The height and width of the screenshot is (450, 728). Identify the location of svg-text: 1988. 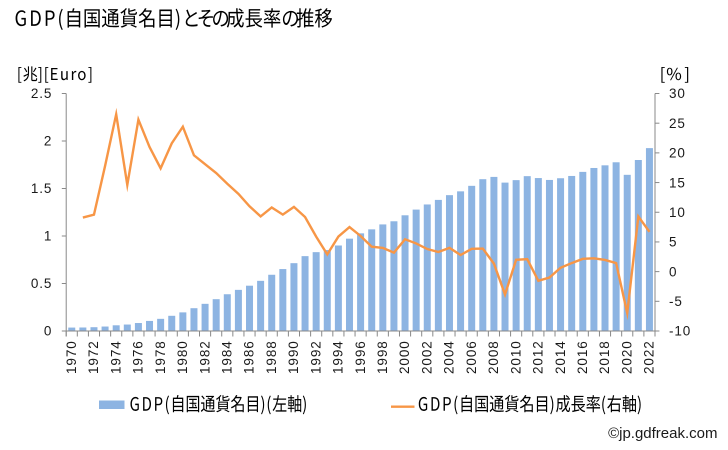
(271, 357).